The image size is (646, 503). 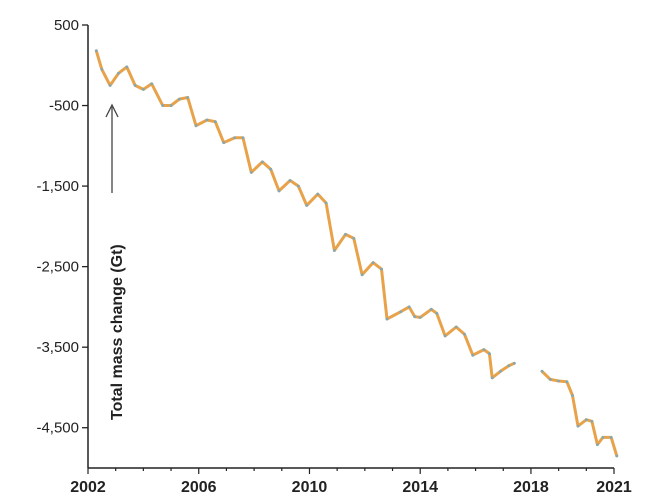 I want to click on y-tick-label: -2,500, so click(x=57, y=267).